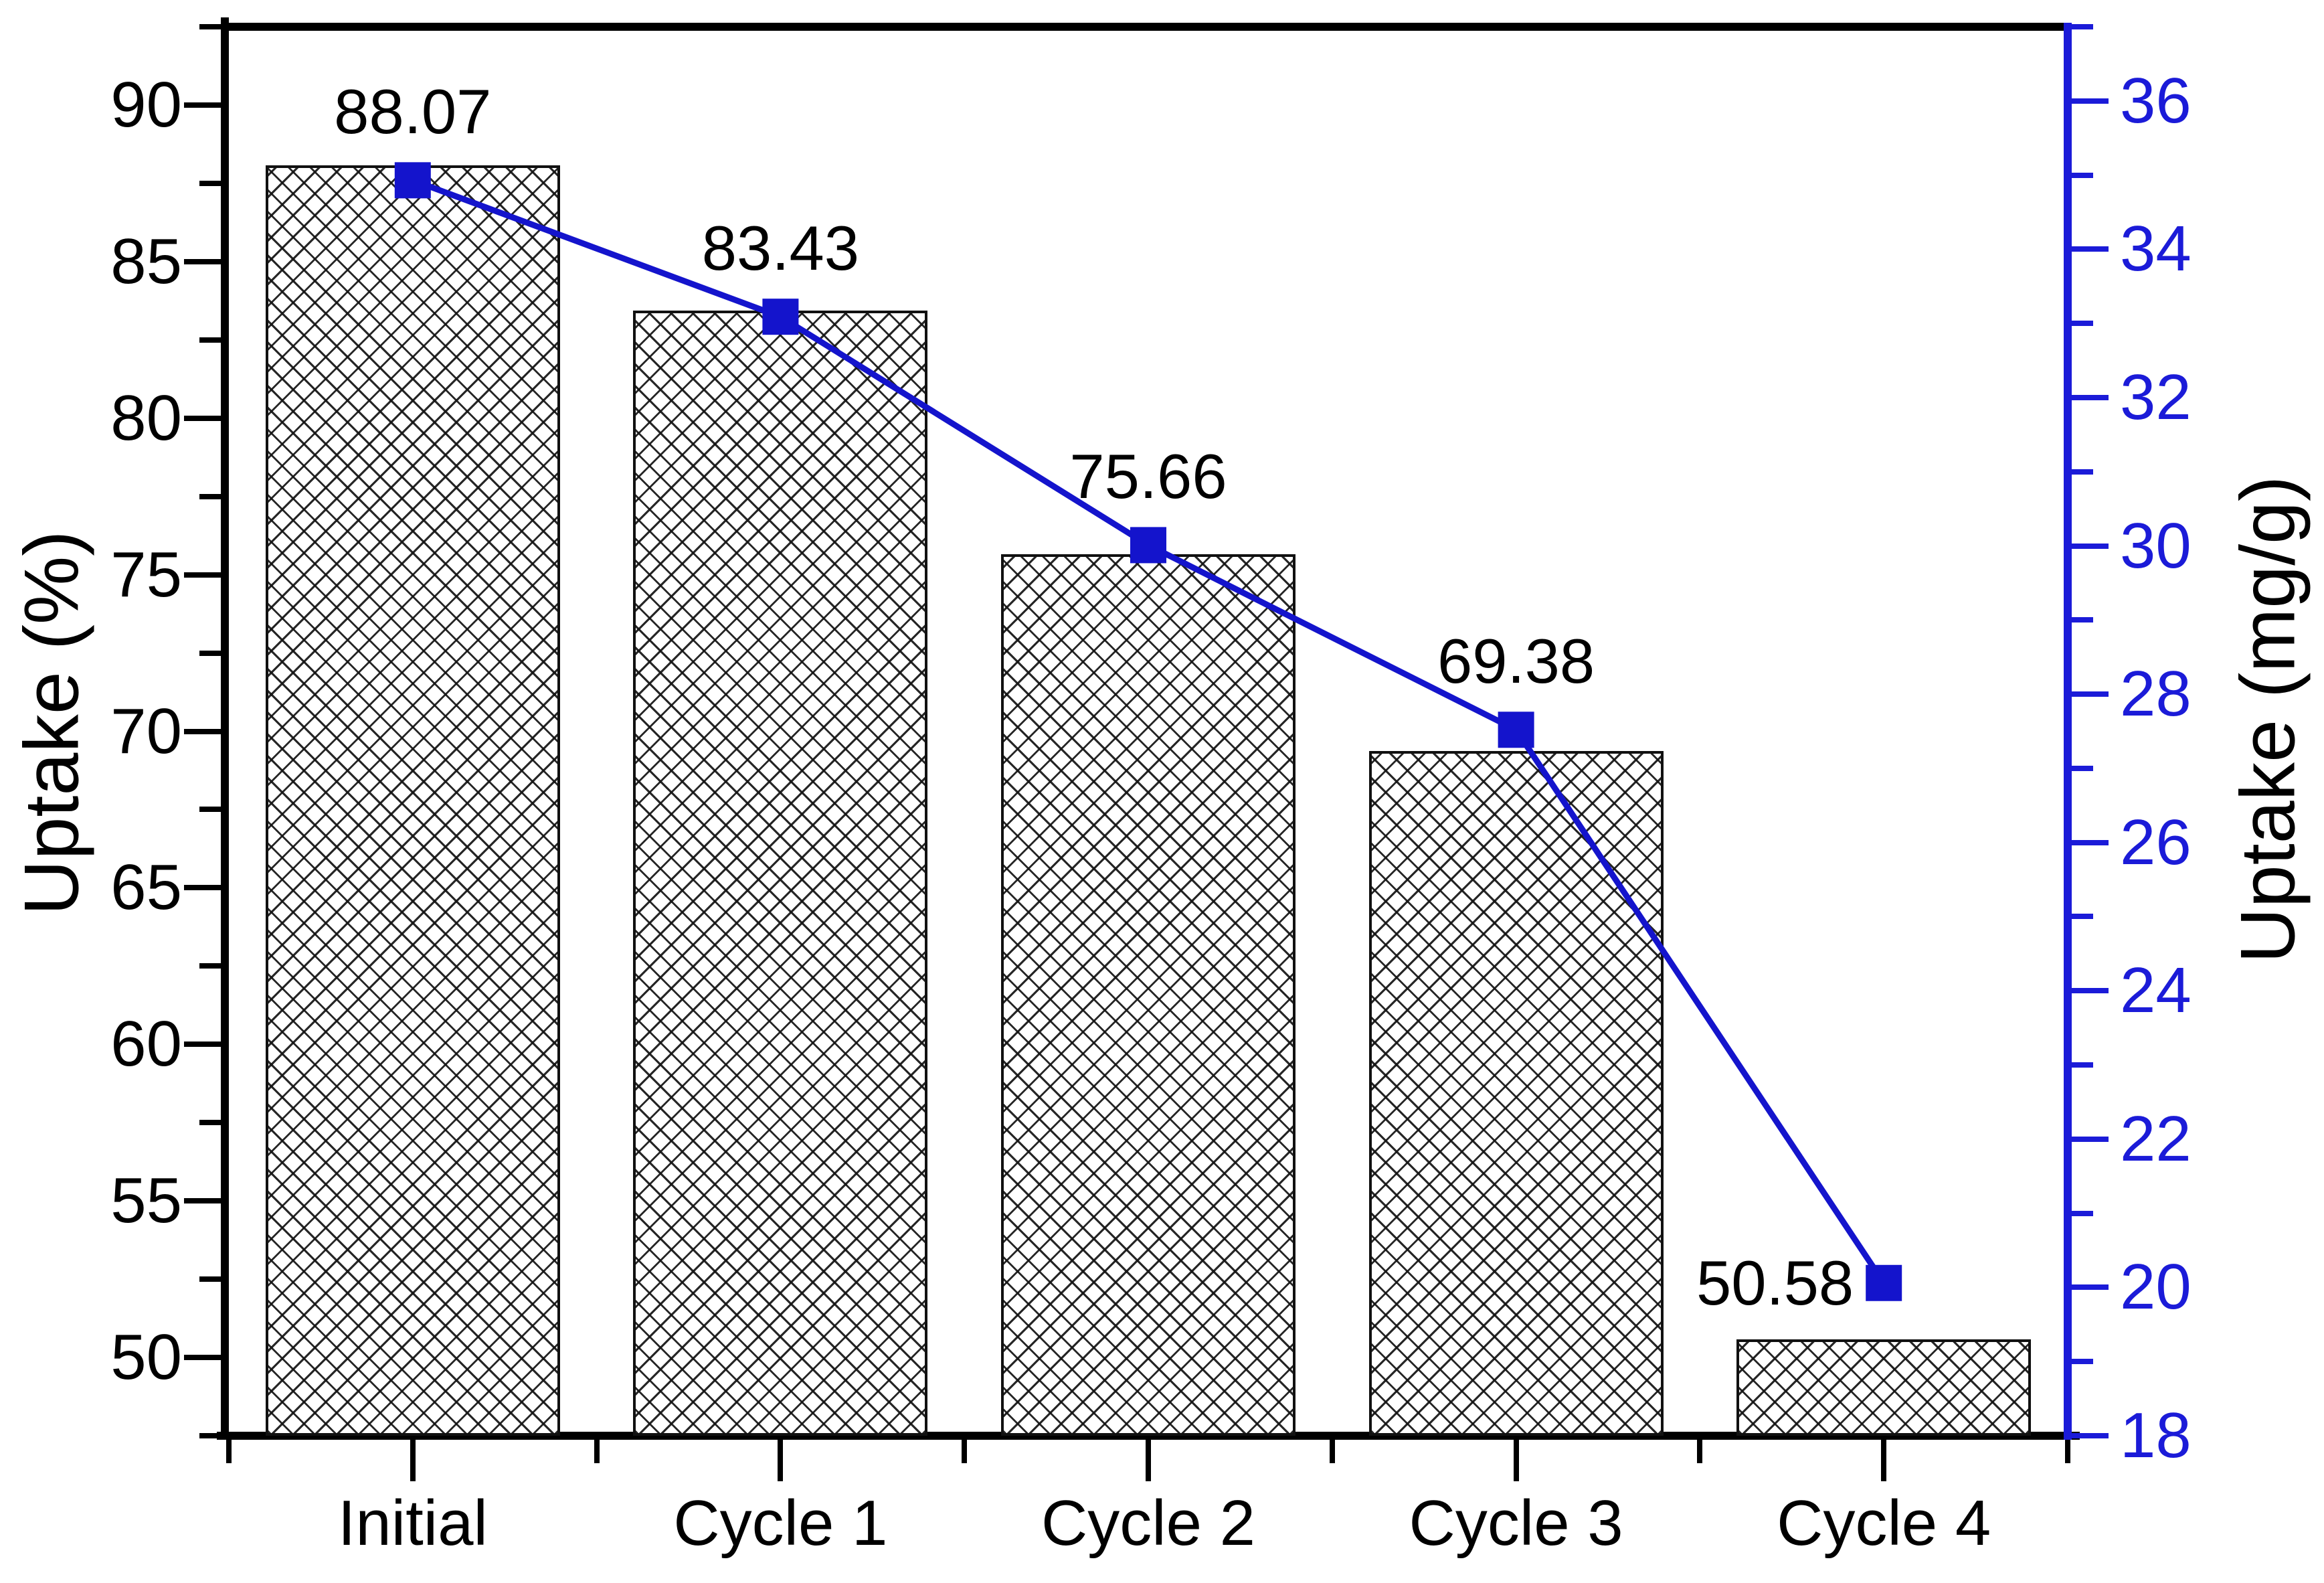 This screenshot has width=2324, height=1583. Describe the element at coordinates (2156, 842) in the screenshot. I see `y-right-tick-label: 26` at that location.